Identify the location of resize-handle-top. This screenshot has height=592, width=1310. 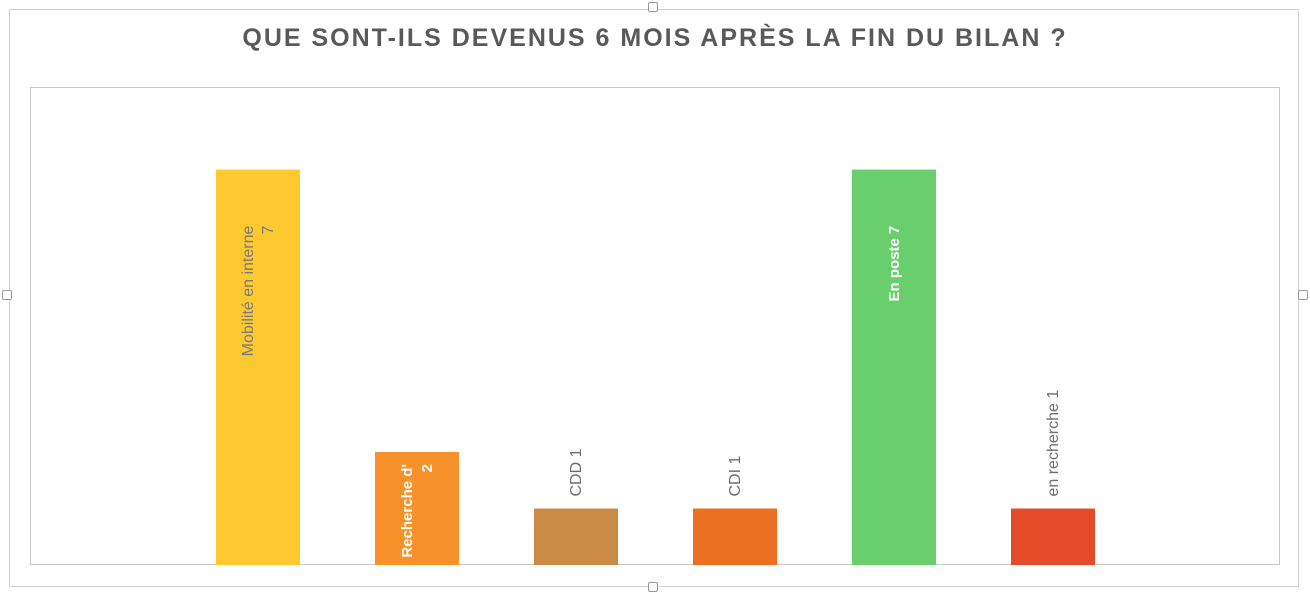
(653, 7).